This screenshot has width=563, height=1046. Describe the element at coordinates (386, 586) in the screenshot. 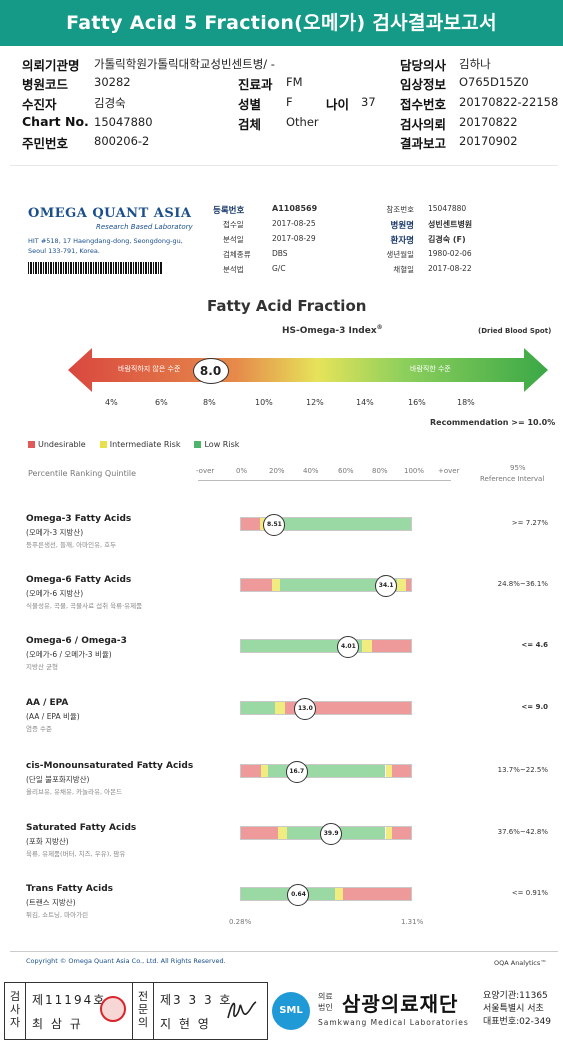

I see `acid-marker: 34.1` at that location.